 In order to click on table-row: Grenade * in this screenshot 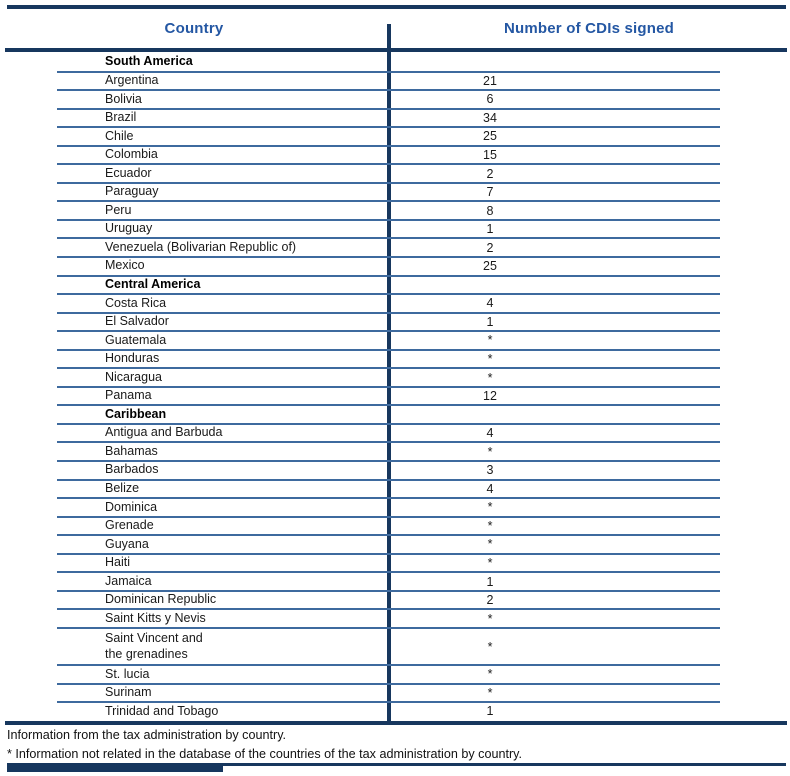, I will do `click(395, 526)`.